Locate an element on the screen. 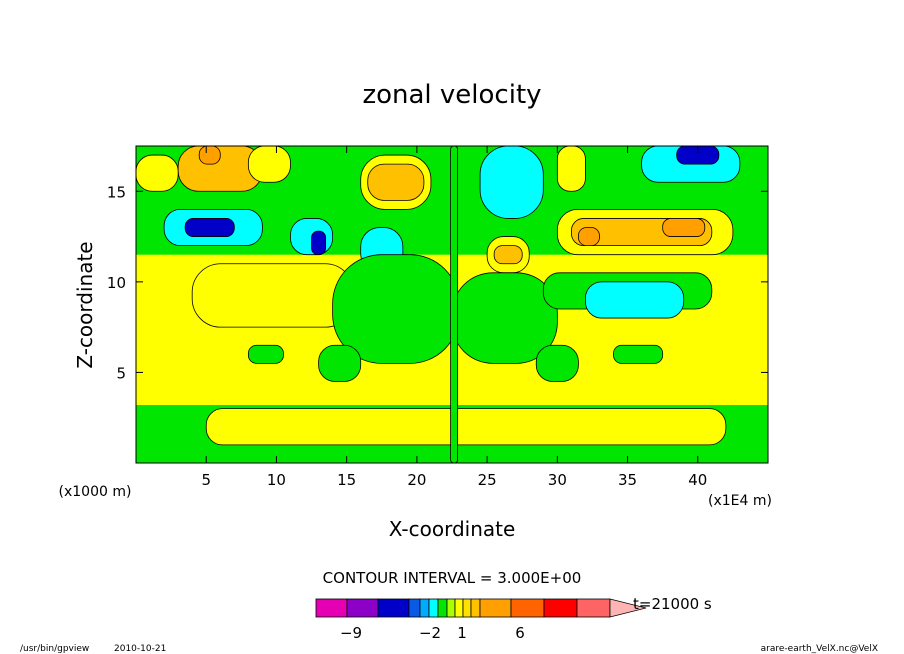 The image size is (904, 654). footer-date: 2010-10-21 is located at coordinates (140, 649).